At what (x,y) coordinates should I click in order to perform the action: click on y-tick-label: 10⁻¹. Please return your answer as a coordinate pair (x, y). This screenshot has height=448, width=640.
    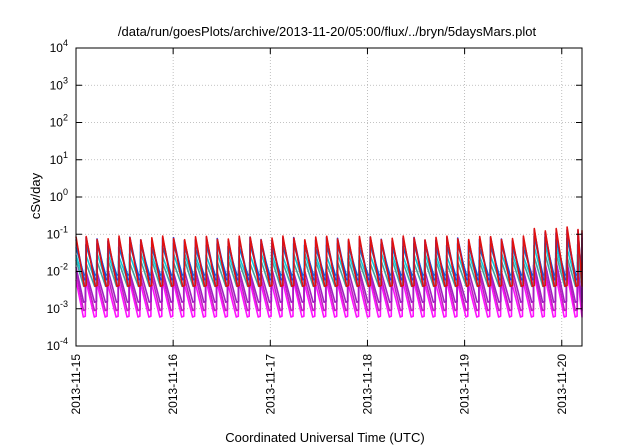
    Looking at the image, I should click on (57, 232).